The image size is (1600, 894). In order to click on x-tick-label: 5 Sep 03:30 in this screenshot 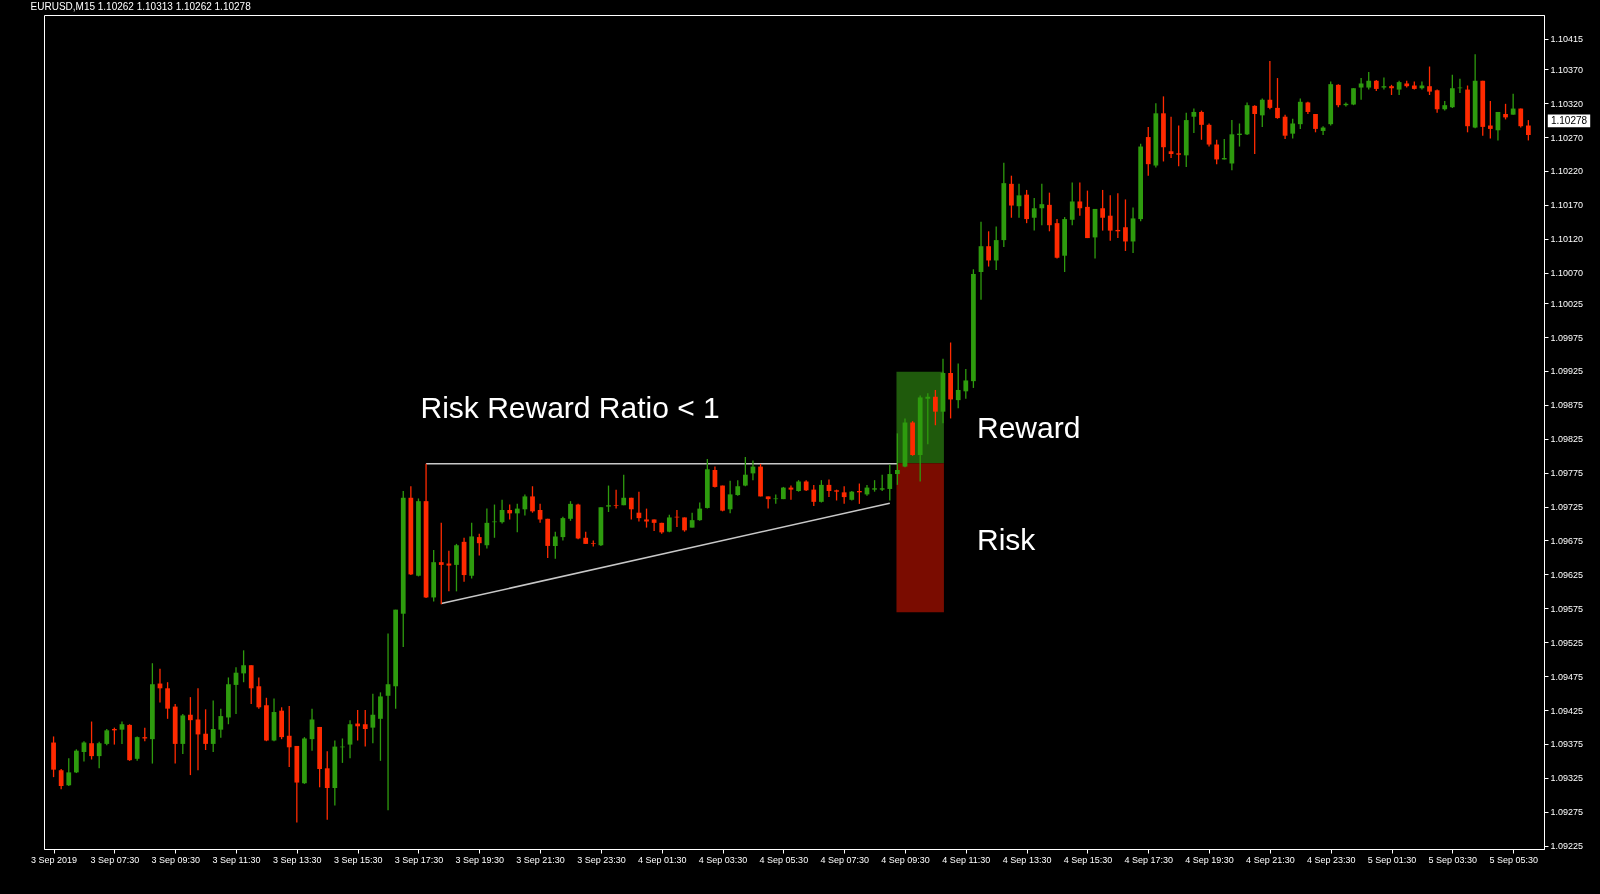, I will do `click(1453, 859)`.